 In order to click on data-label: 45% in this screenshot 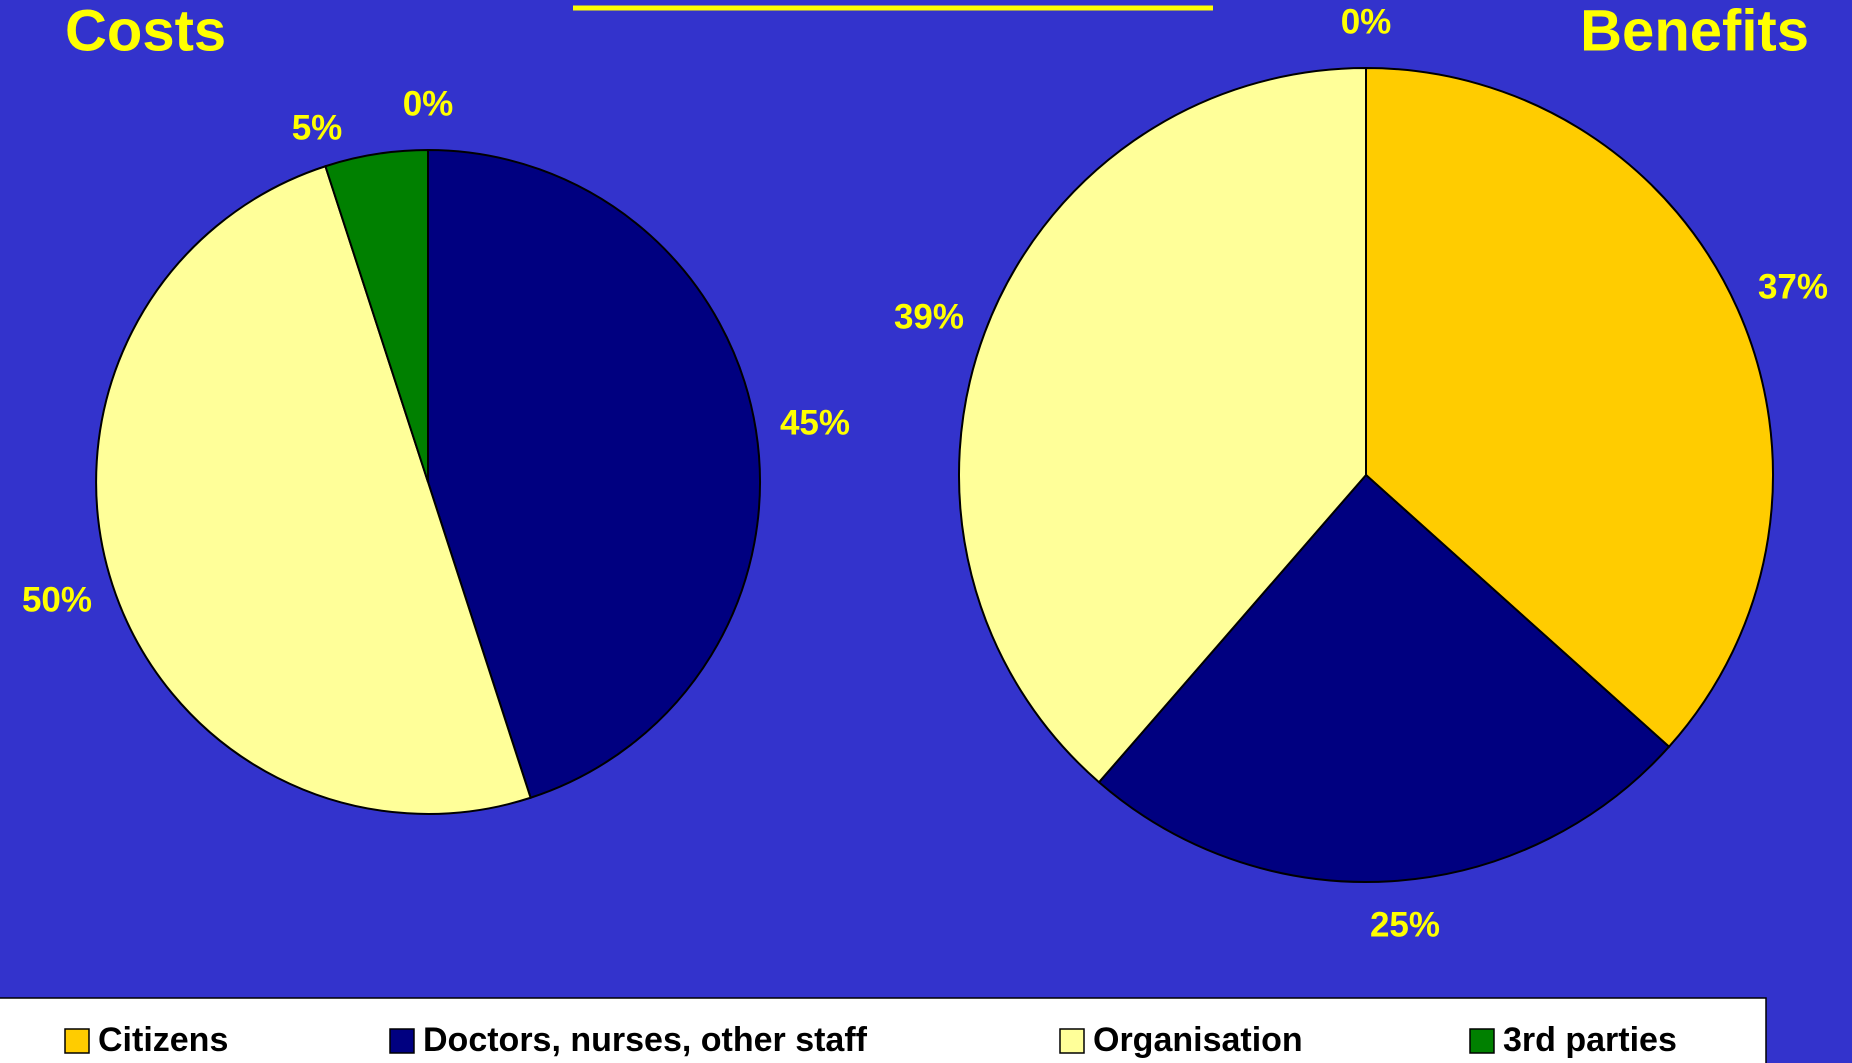, I will do `click(815, 422)`.